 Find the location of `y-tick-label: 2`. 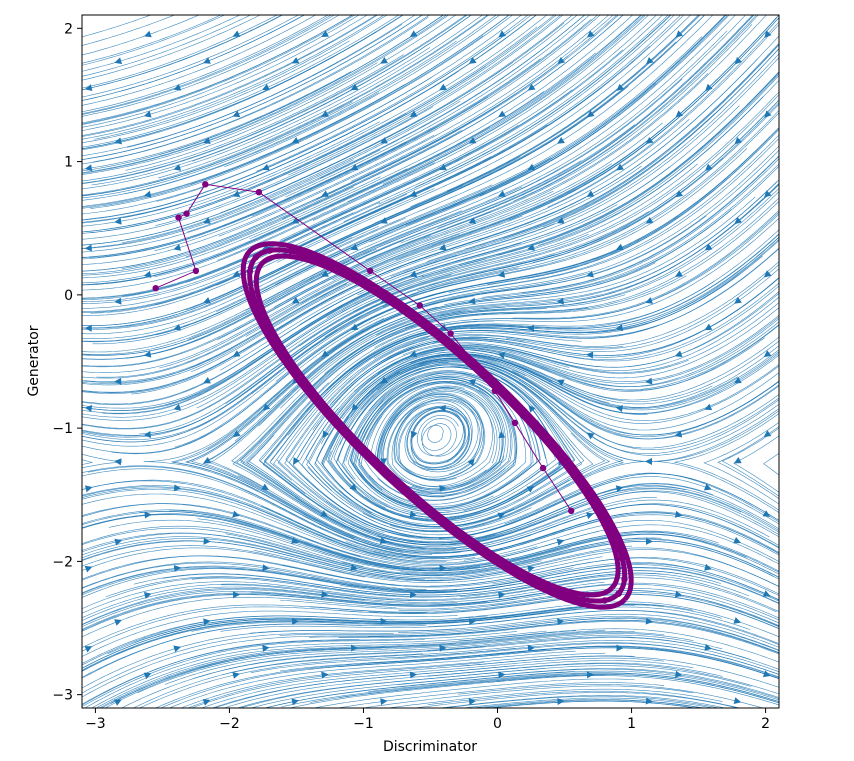

y-tick-label: 2 is located at coordinates (68, 29).